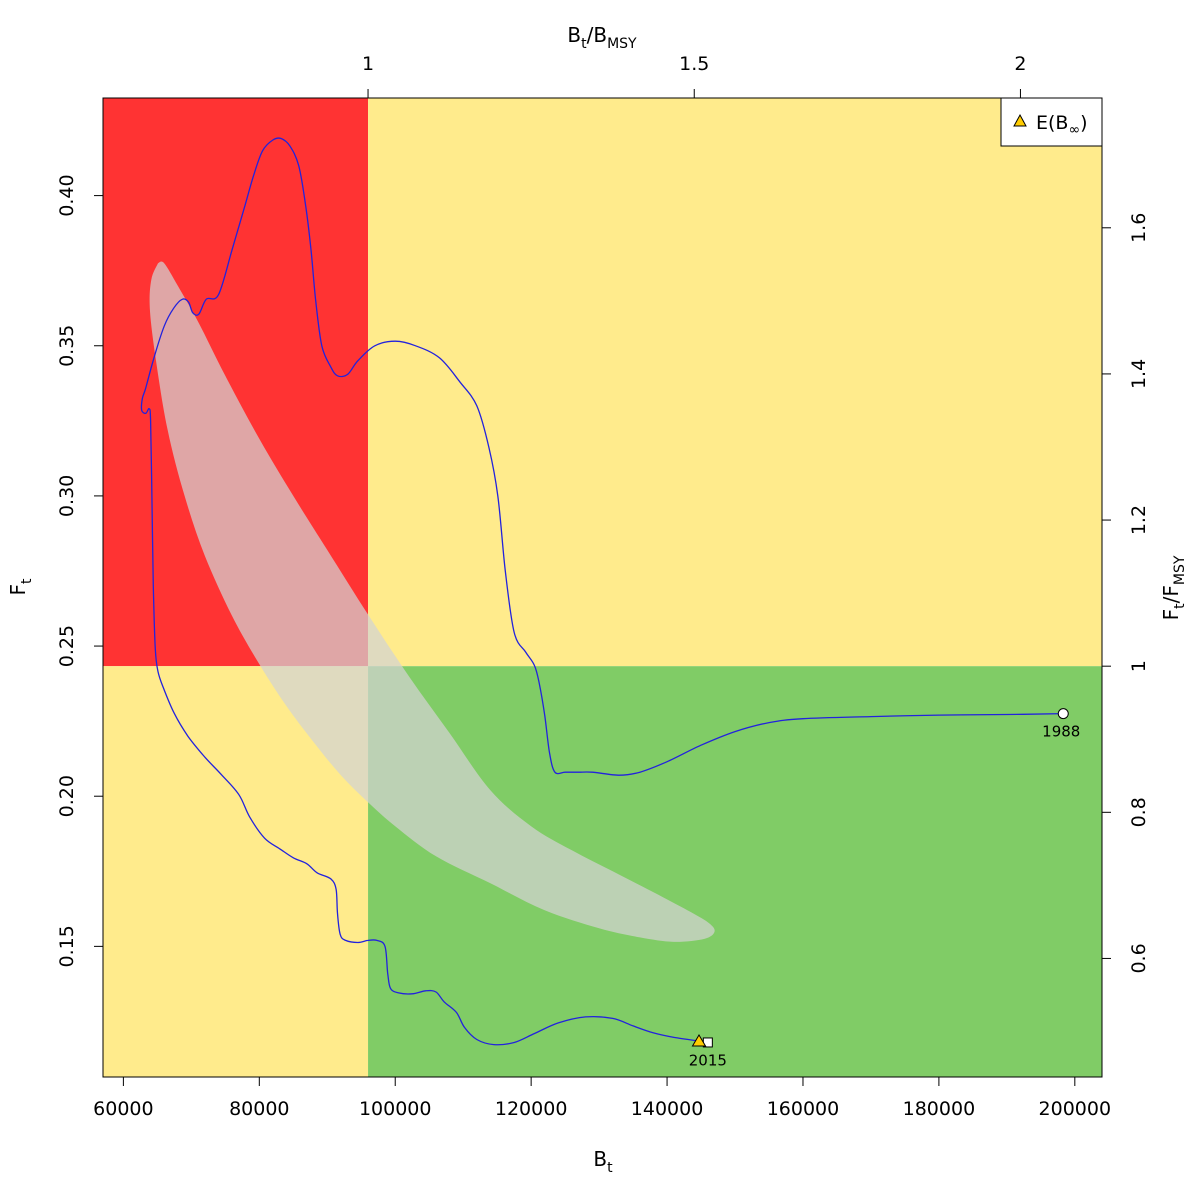  Describe the element at coordinates (1139, 666) in the screenshot. I see `right-tick-label: 1` at that location.